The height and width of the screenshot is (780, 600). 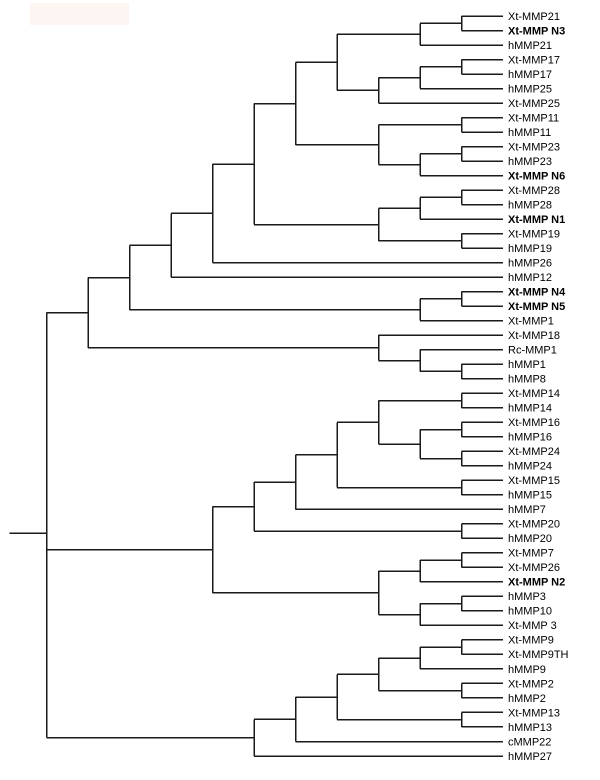 What do you see at coordinates (534, 525) in the screenshot?
I see `tip-label: Xt-MMP20` at bounding box center [534, 525].